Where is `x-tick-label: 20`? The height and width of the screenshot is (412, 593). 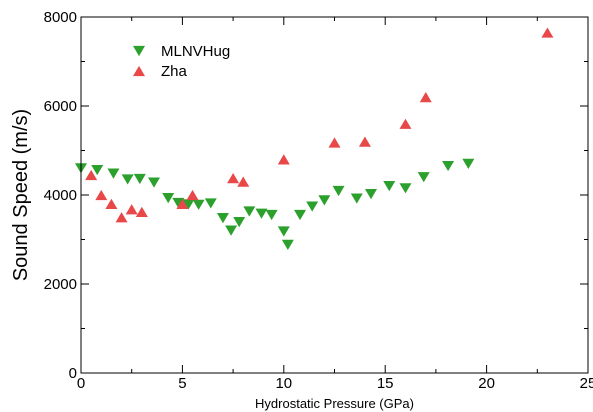
x-tick-label: 20 is located at coordinates (486, 383).